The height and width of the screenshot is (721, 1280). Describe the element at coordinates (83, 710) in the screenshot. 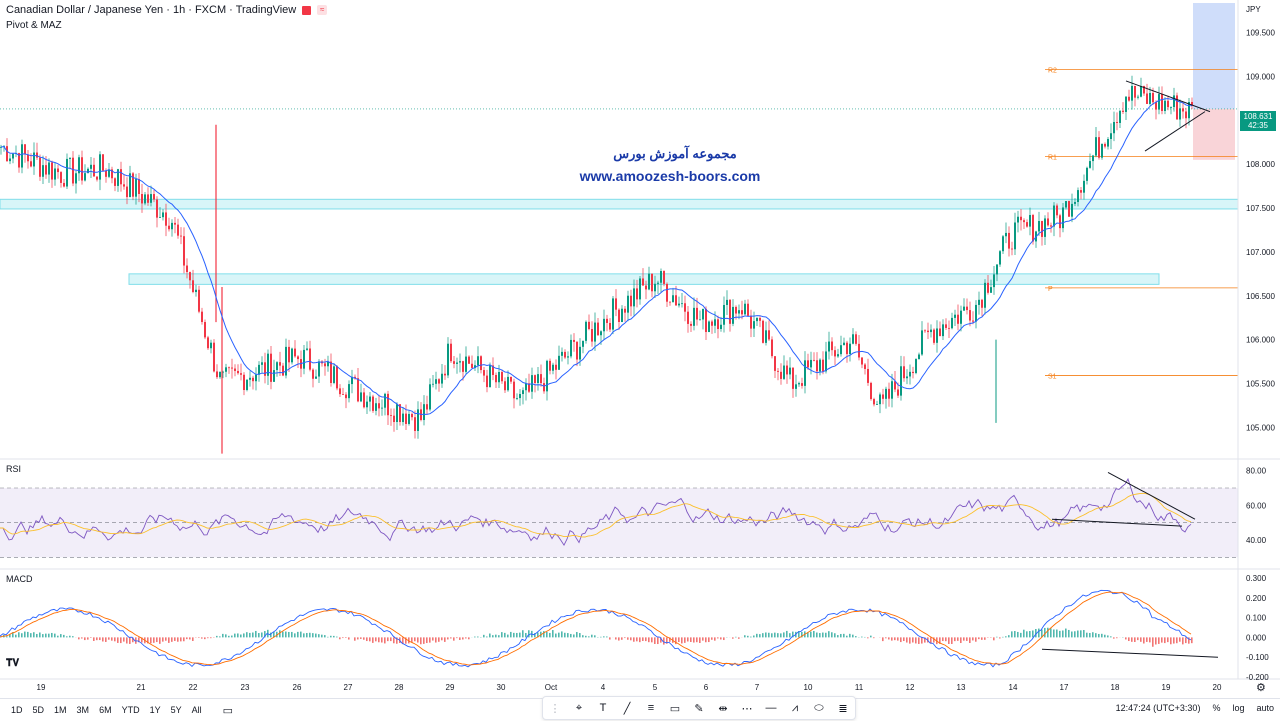

I see `timeframe-3m: 3M` at that location.